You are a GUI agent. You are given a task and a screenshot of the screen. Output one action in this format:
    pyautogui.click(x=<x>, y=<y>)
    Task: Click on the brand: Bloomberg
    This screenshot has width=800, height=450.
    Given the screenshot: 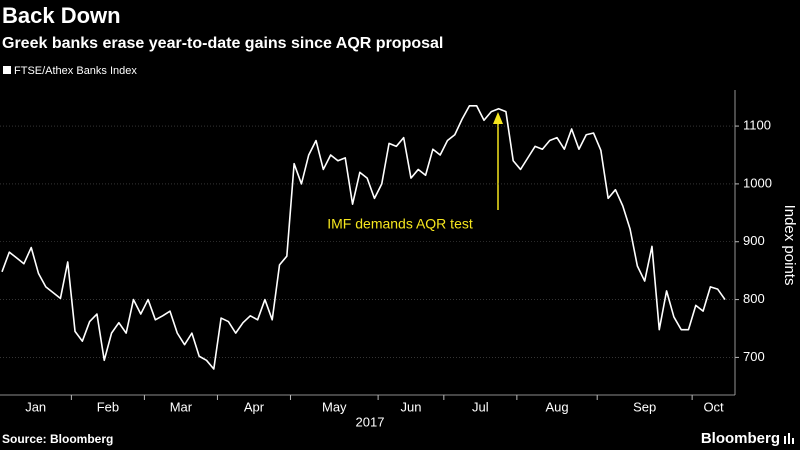 What is the action you would take?
    pyautogui.click(x=740, y=438)
    